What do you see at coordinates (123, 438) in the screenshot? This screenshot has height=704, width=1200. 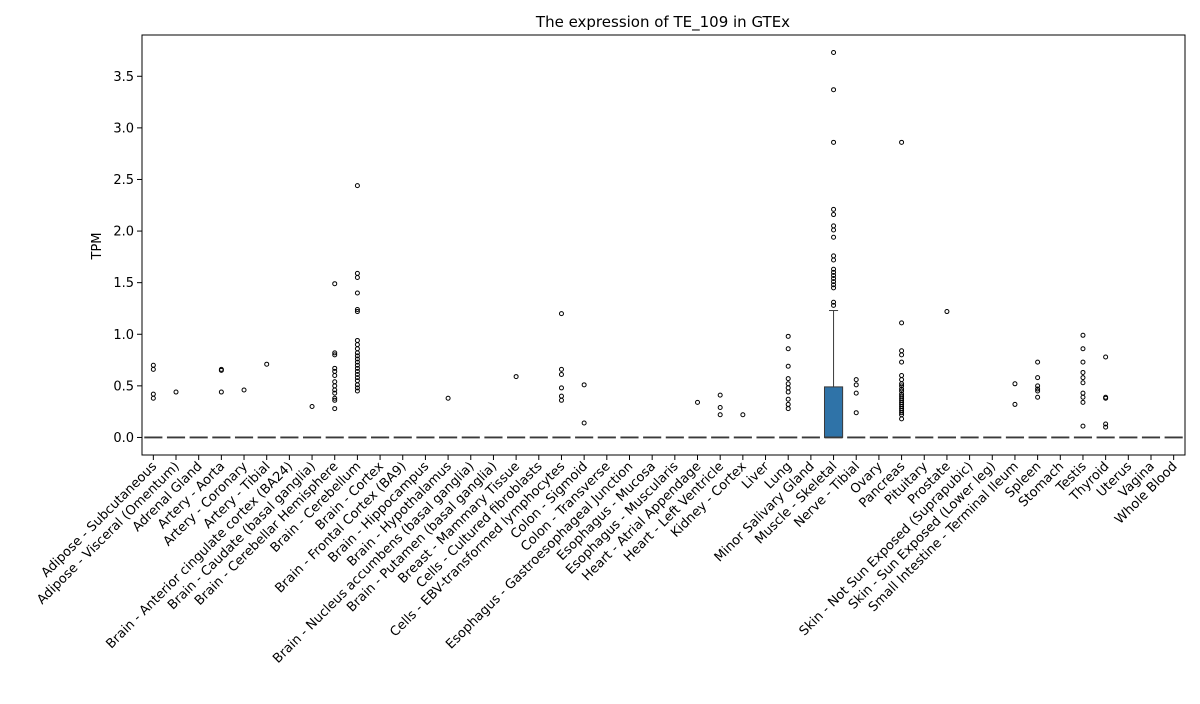 I see `y-tick-label: 0.0` at bounding box center [123, 438].